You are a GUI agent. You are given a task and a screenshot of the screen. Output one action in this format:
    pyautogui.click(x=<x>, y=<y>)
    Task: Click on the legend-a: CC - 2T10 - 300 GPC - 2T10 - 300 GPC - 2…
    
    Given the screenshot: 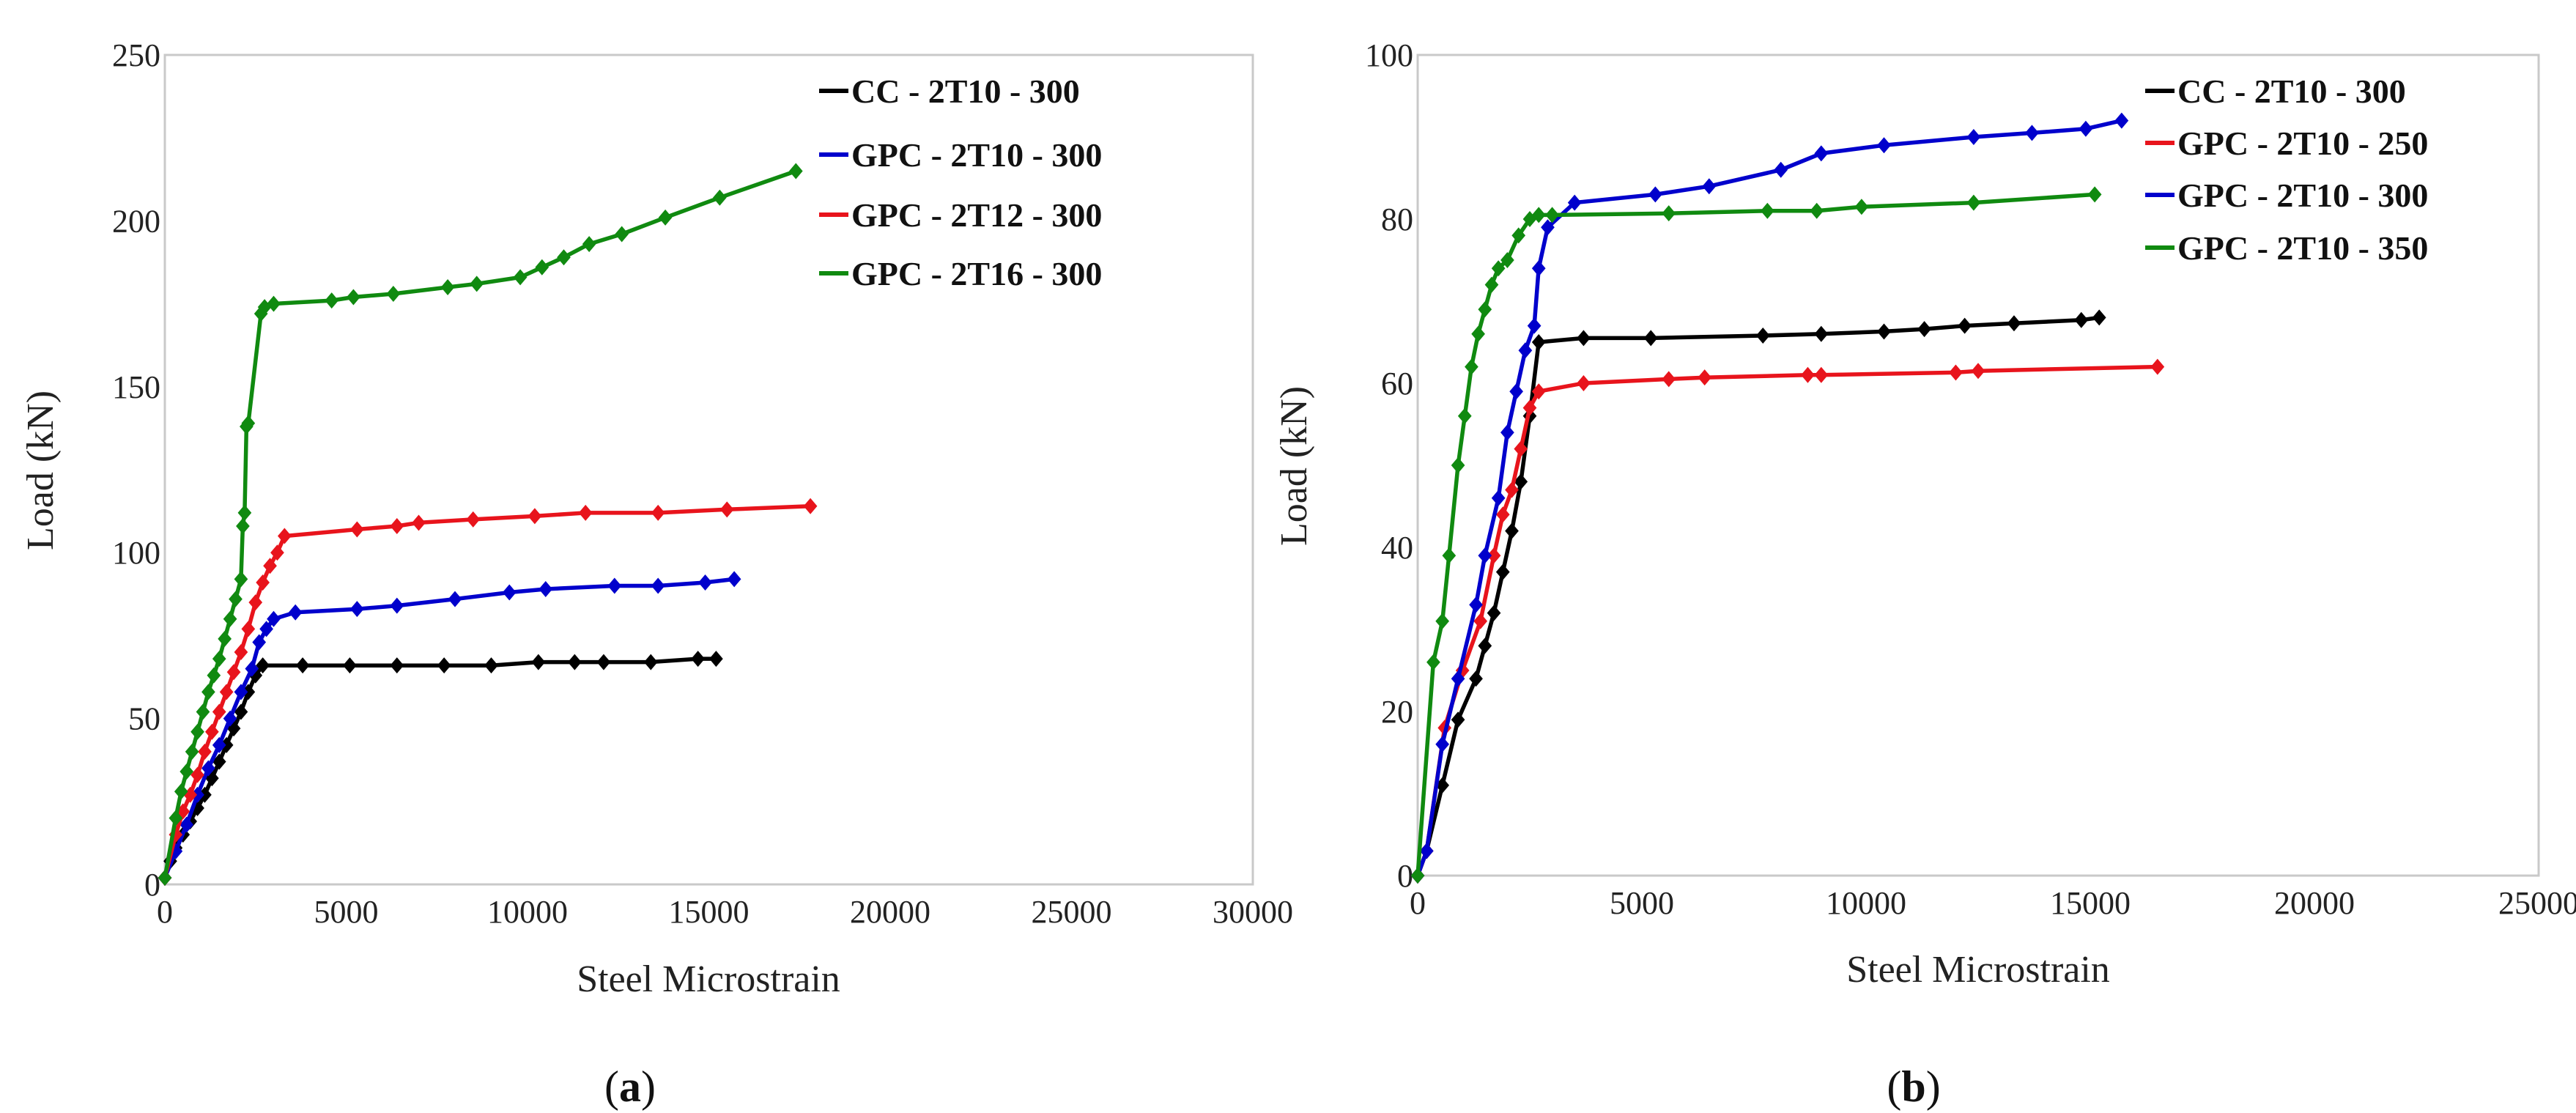 What is the action you would take?
    pyautogui.click(x=960, y=182)
    